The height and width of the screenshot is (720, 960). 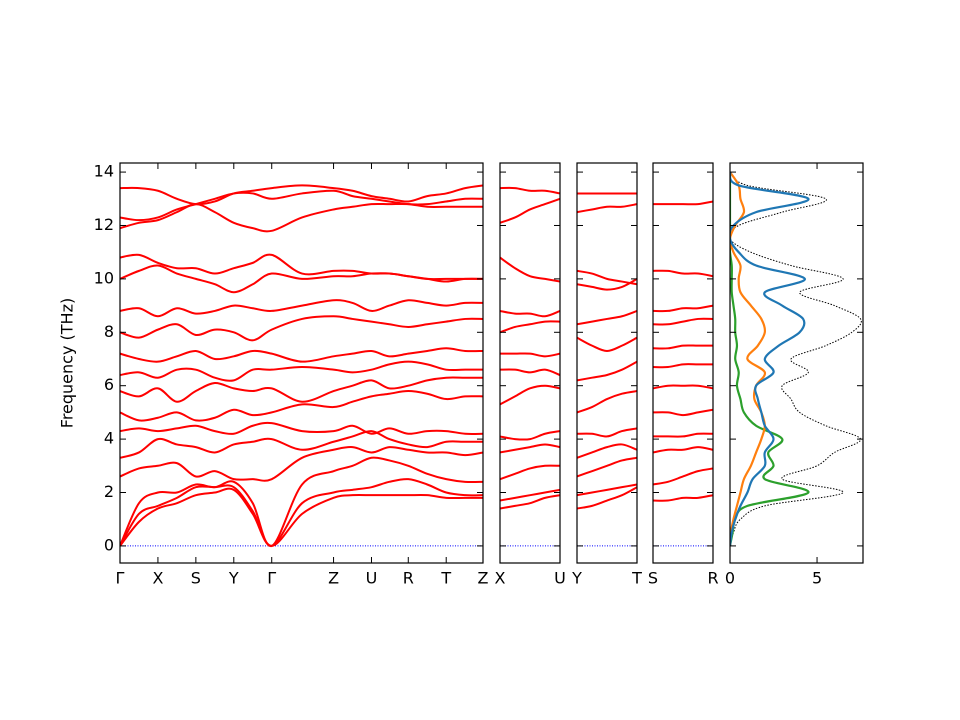 I want to click on y-tick-label: 12, so click(x=104, y=224).